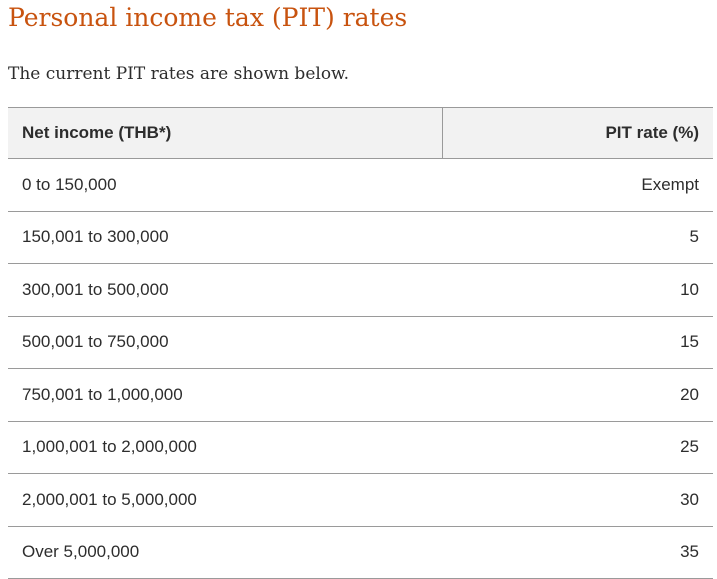 The image size is (717, 579). Describe the element at coordinates (577, 133) in the screenshot. I see `header-pit-rate: PIT rate (%)` at that location.